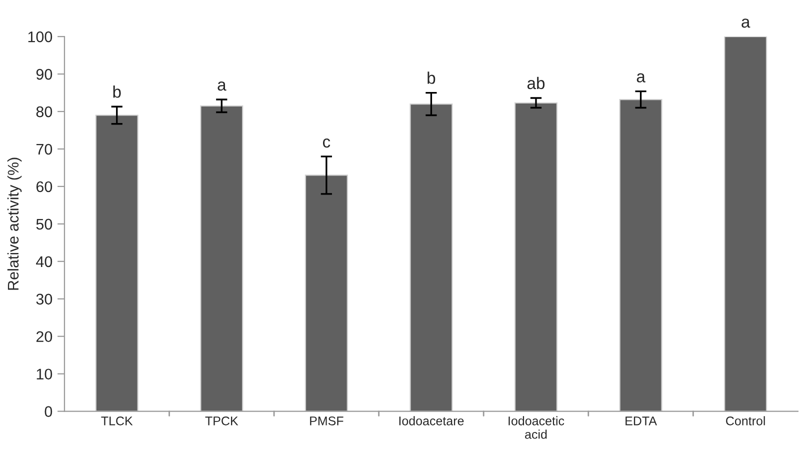 This screenshot has width=806, height=457. What do you see at coordinates (40, 36) in the screenshot?
I see `y-tick-label: 100` at bounding box center [40, 36].